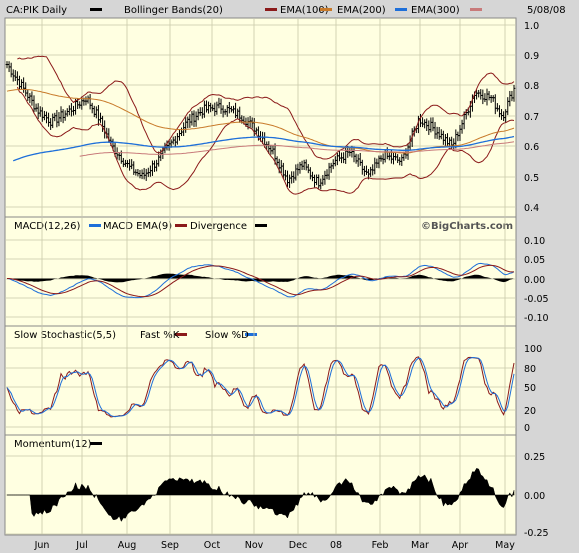 Image resolution: width=579 pixels, height=553 pixels. I want to click on macd-lines, so click(260, 280).